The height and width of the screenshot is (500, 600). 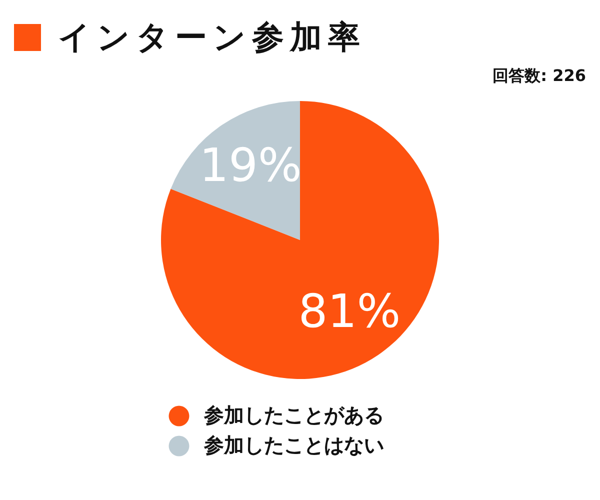 What do you see at coordinates (293, 445) in the screenshot?
I see `legend-label: 参加したことはない` at bounding box center [293, 445].